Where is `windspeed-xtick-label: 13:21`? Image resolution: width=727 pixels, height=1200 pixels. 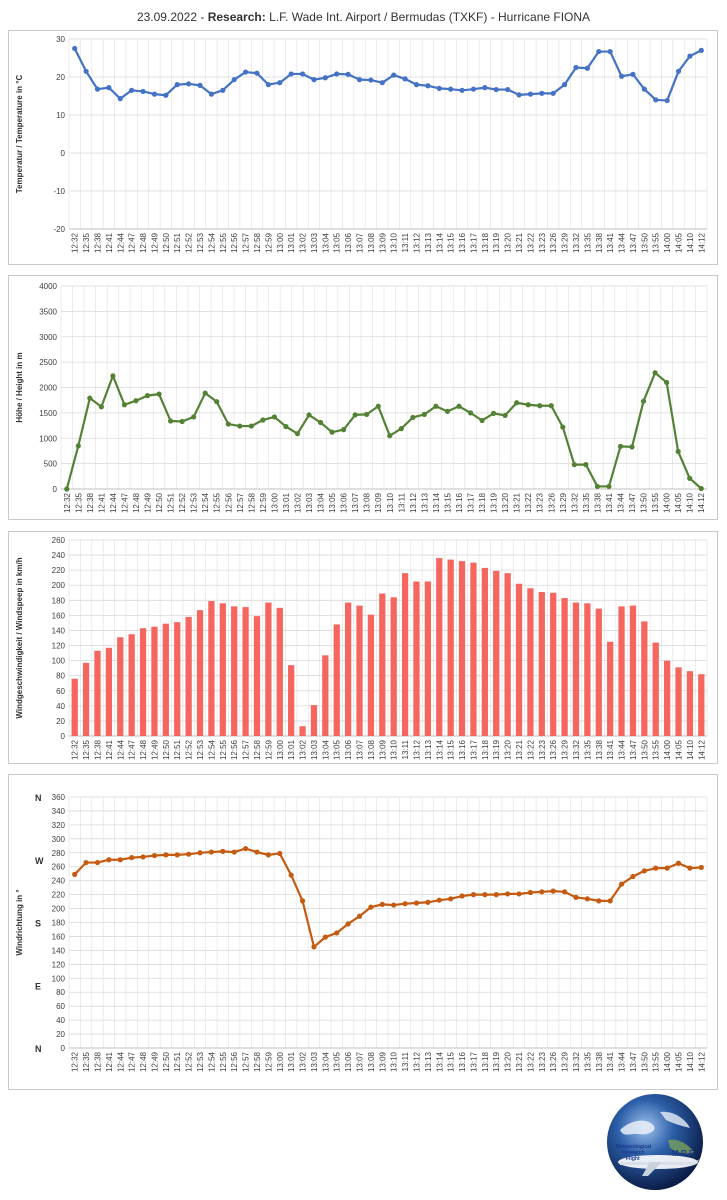 windspeed-xtick-label: 13:21 is located at coordinates (519, 749).